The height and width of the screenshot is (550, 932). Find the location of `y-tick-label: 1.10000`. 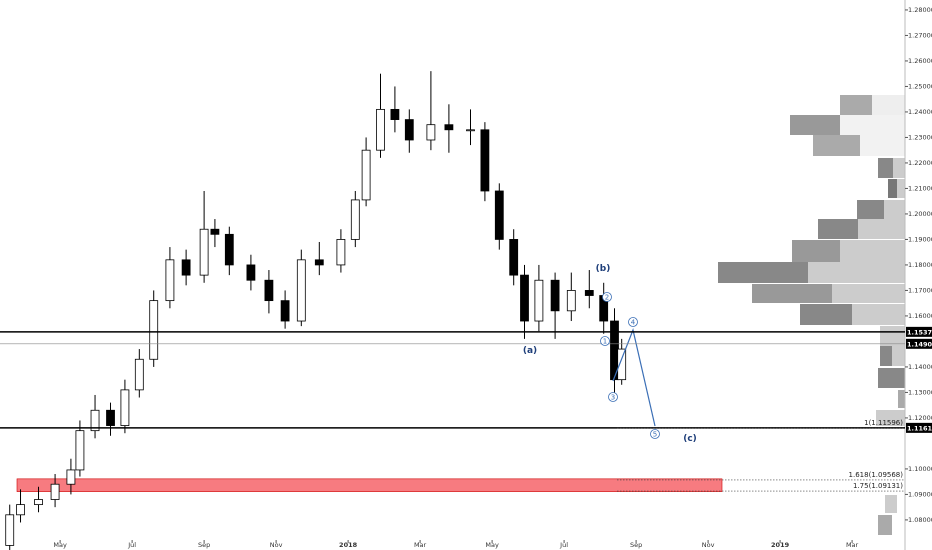

y-tick-label: 1.10000 is located at coordinates (920, 469).